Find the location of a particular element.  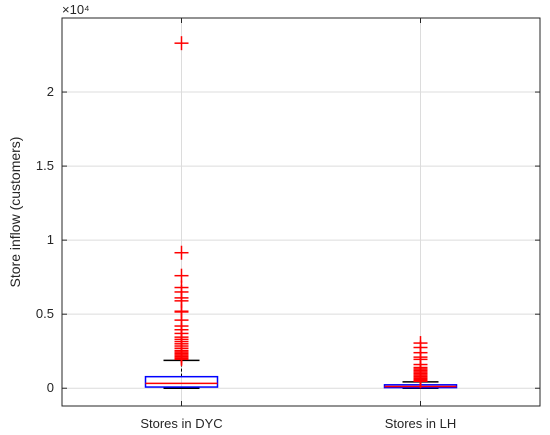

x-tick-label: Stores in DYC is located at coordinates (181, 423).